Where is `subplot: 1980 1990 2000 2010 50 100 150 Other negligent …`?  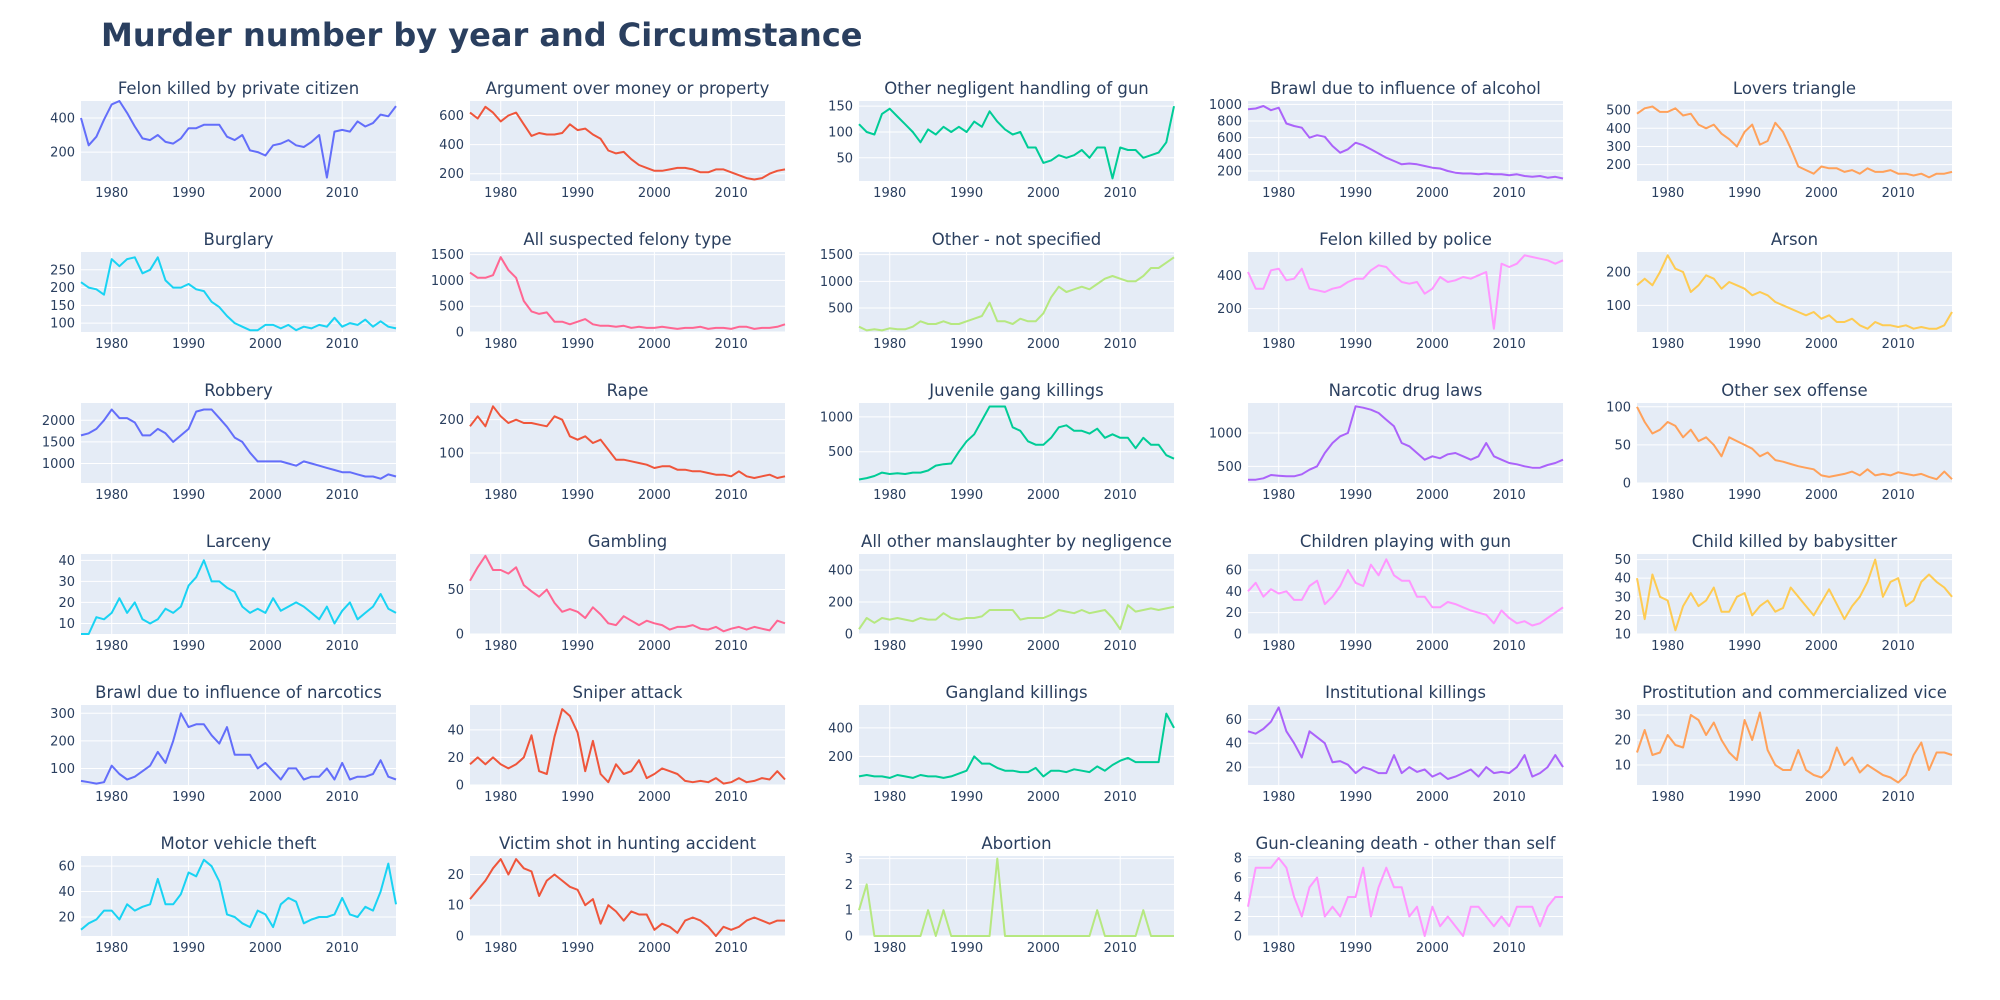
subplot: 1980 1990 2000 2010 50 100 150 Other negligent … is located at coordinates (1001, 140).